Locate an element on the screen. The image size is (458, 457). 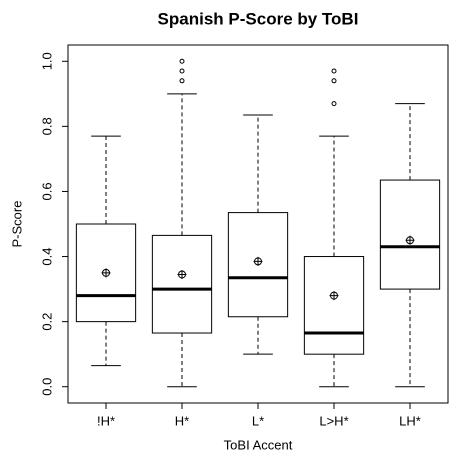
y-tick-label: 0.6 is located at coordinates (46, 191).